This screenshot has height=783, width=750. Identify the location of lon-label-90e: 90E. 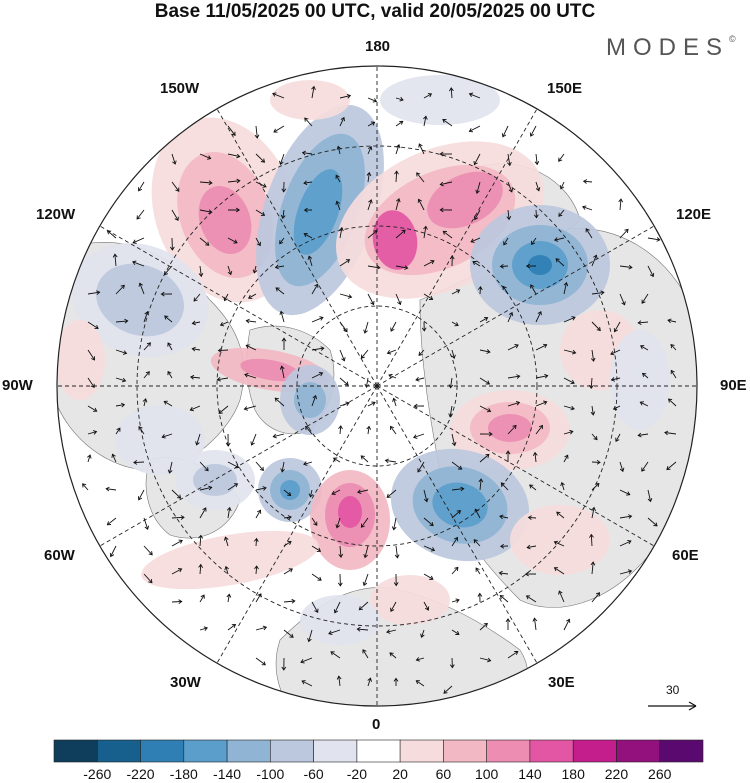
(733, 385).